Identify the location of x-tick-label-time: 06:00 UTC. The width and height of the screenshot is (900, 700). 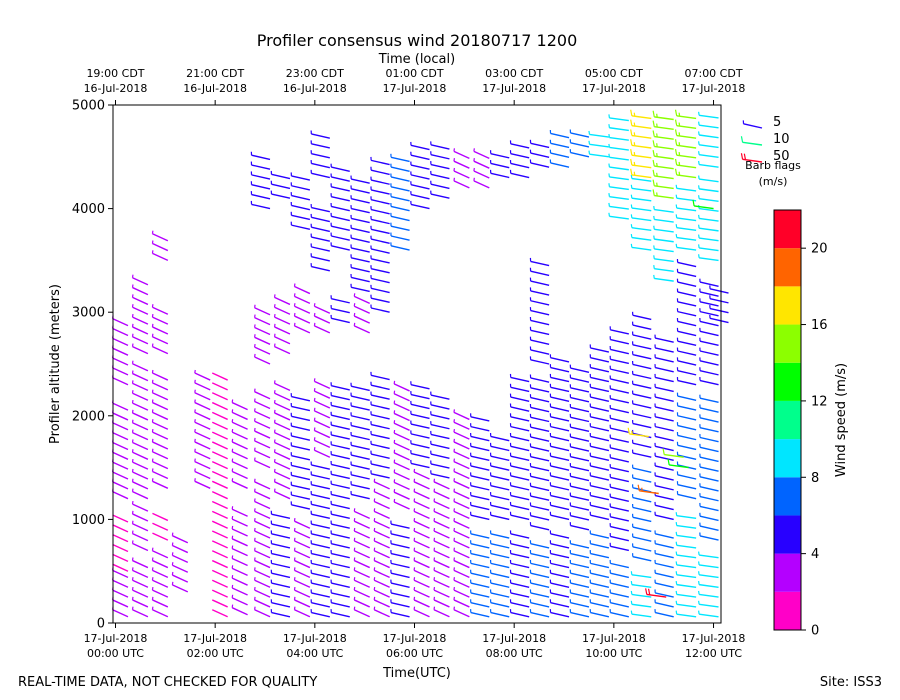
(414, 653).